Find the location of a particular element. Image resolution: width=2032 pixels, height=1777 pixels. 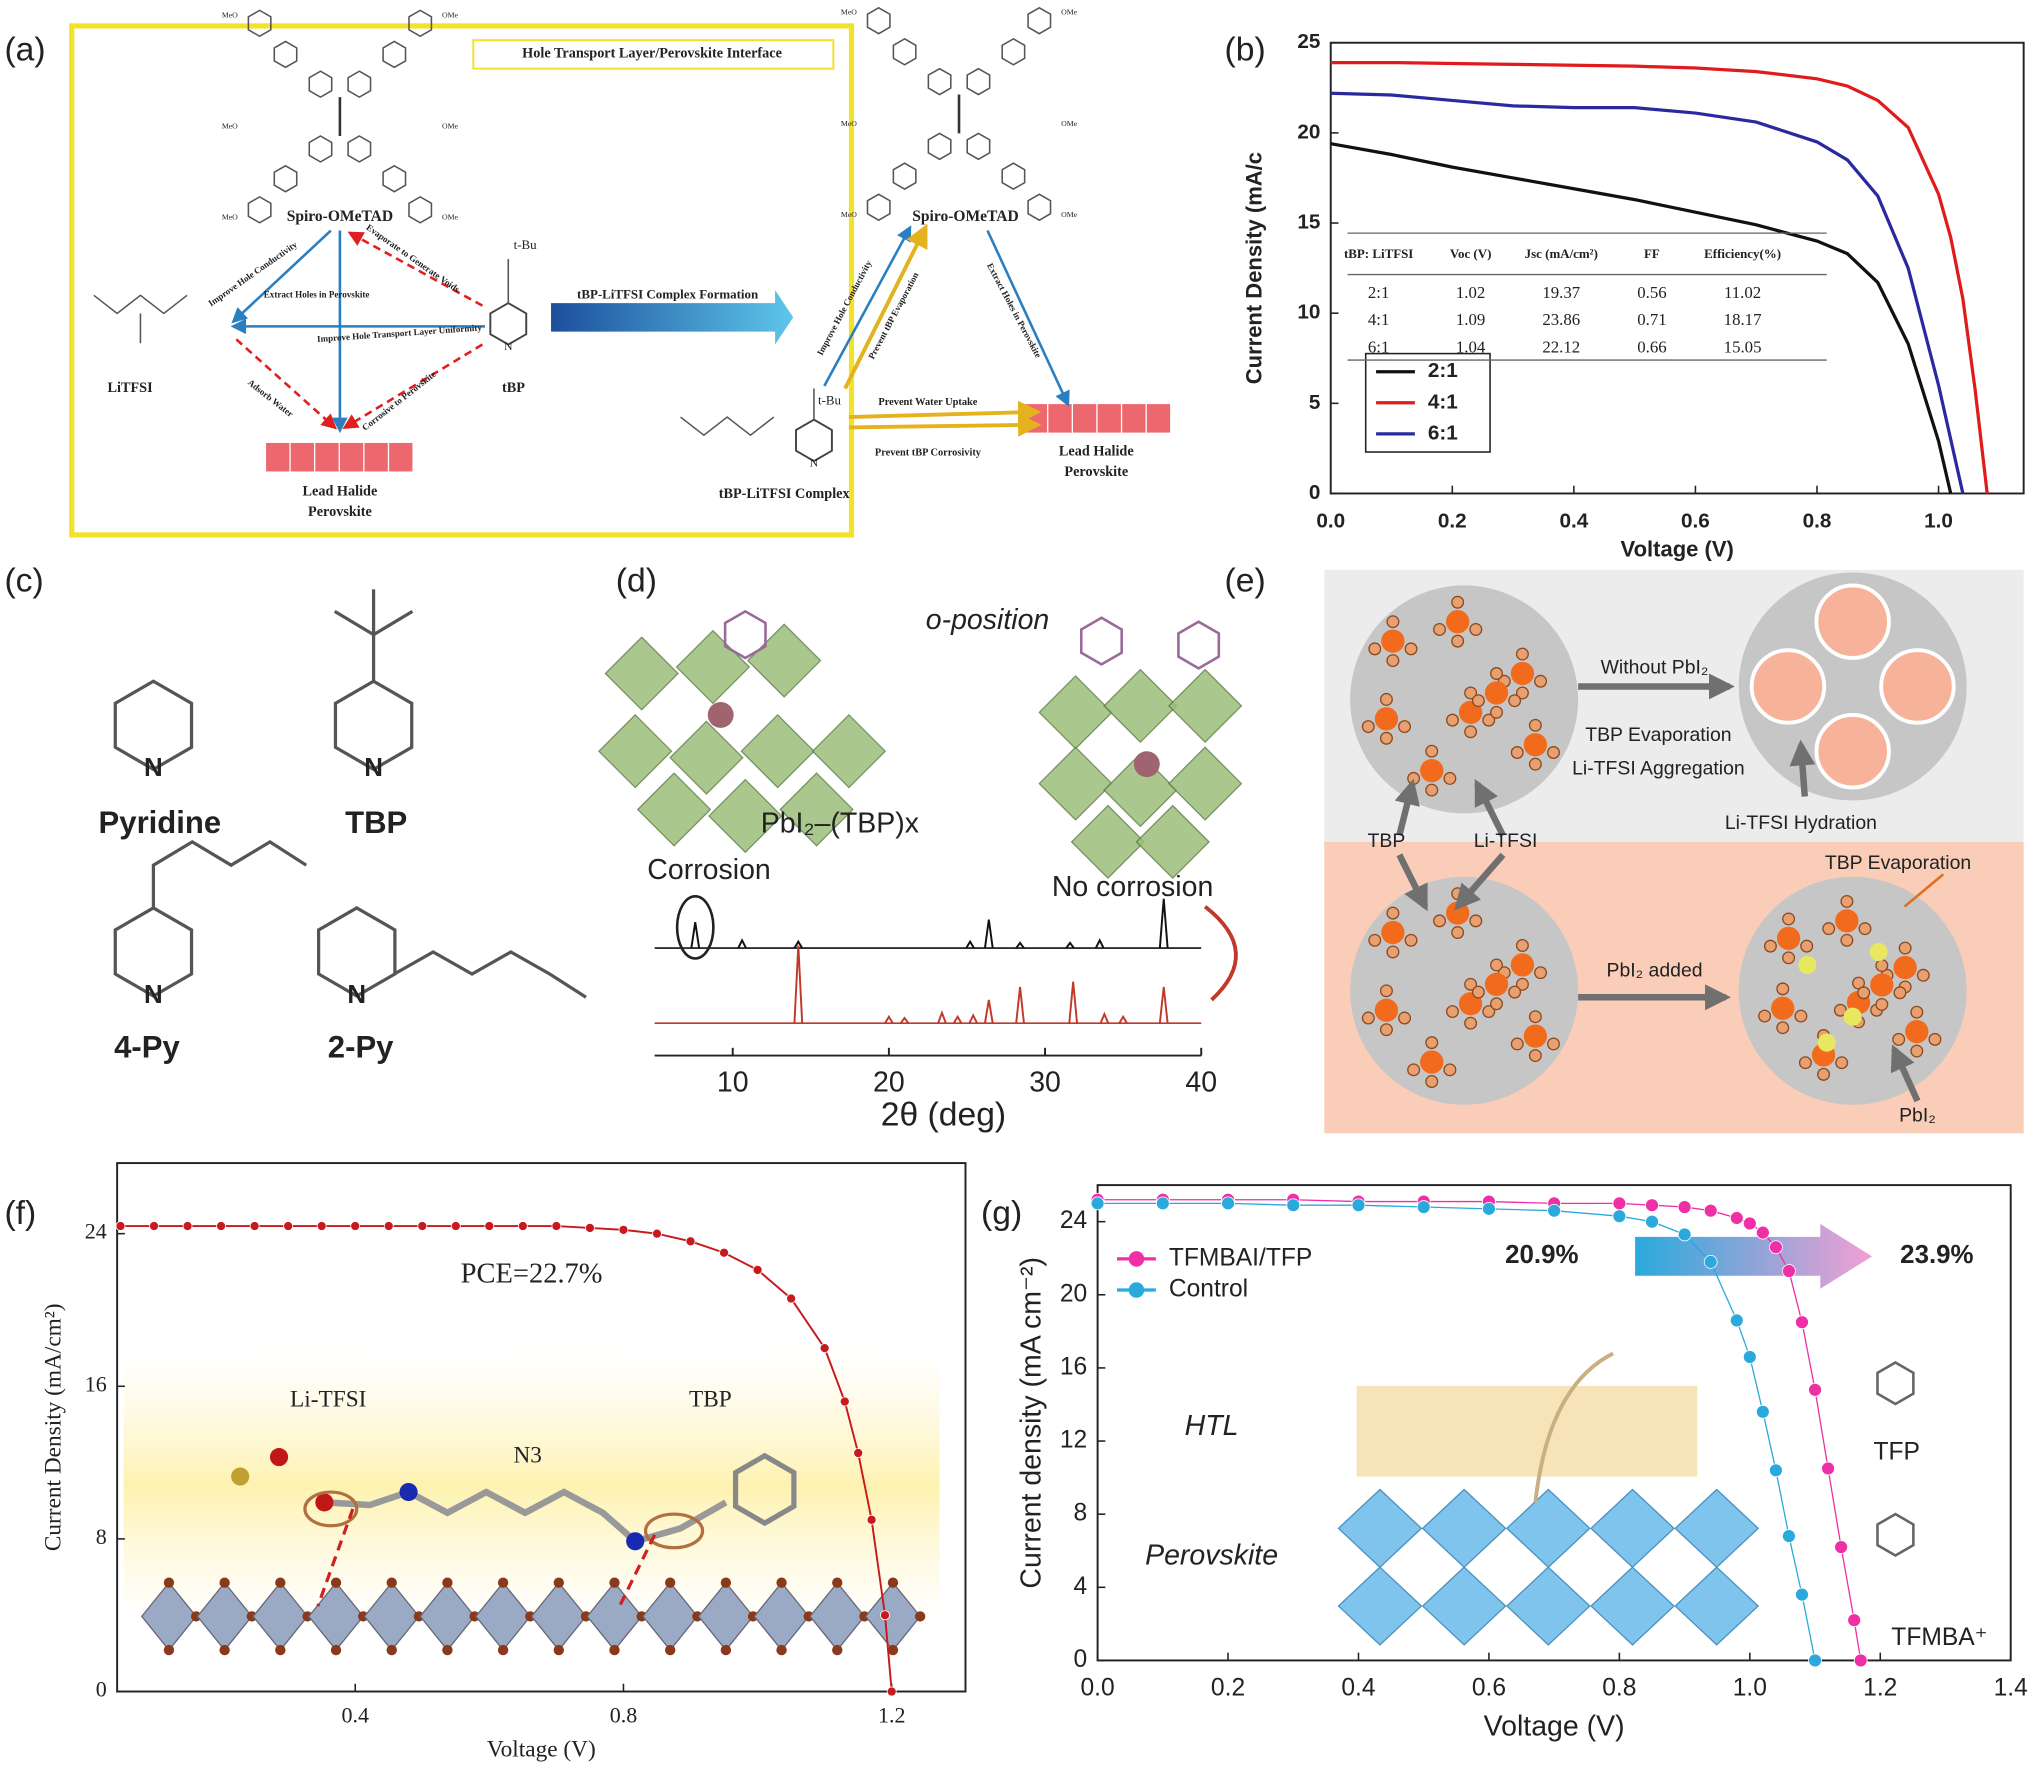

panel-label: (g) is located at coordinates (1001, 1213).